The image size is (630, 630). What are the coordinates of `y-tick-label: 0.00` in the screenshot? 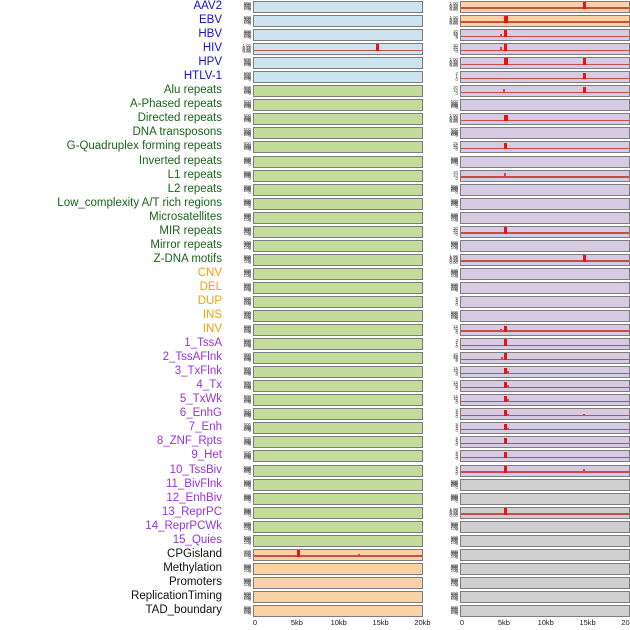 It's located at (246, 52).